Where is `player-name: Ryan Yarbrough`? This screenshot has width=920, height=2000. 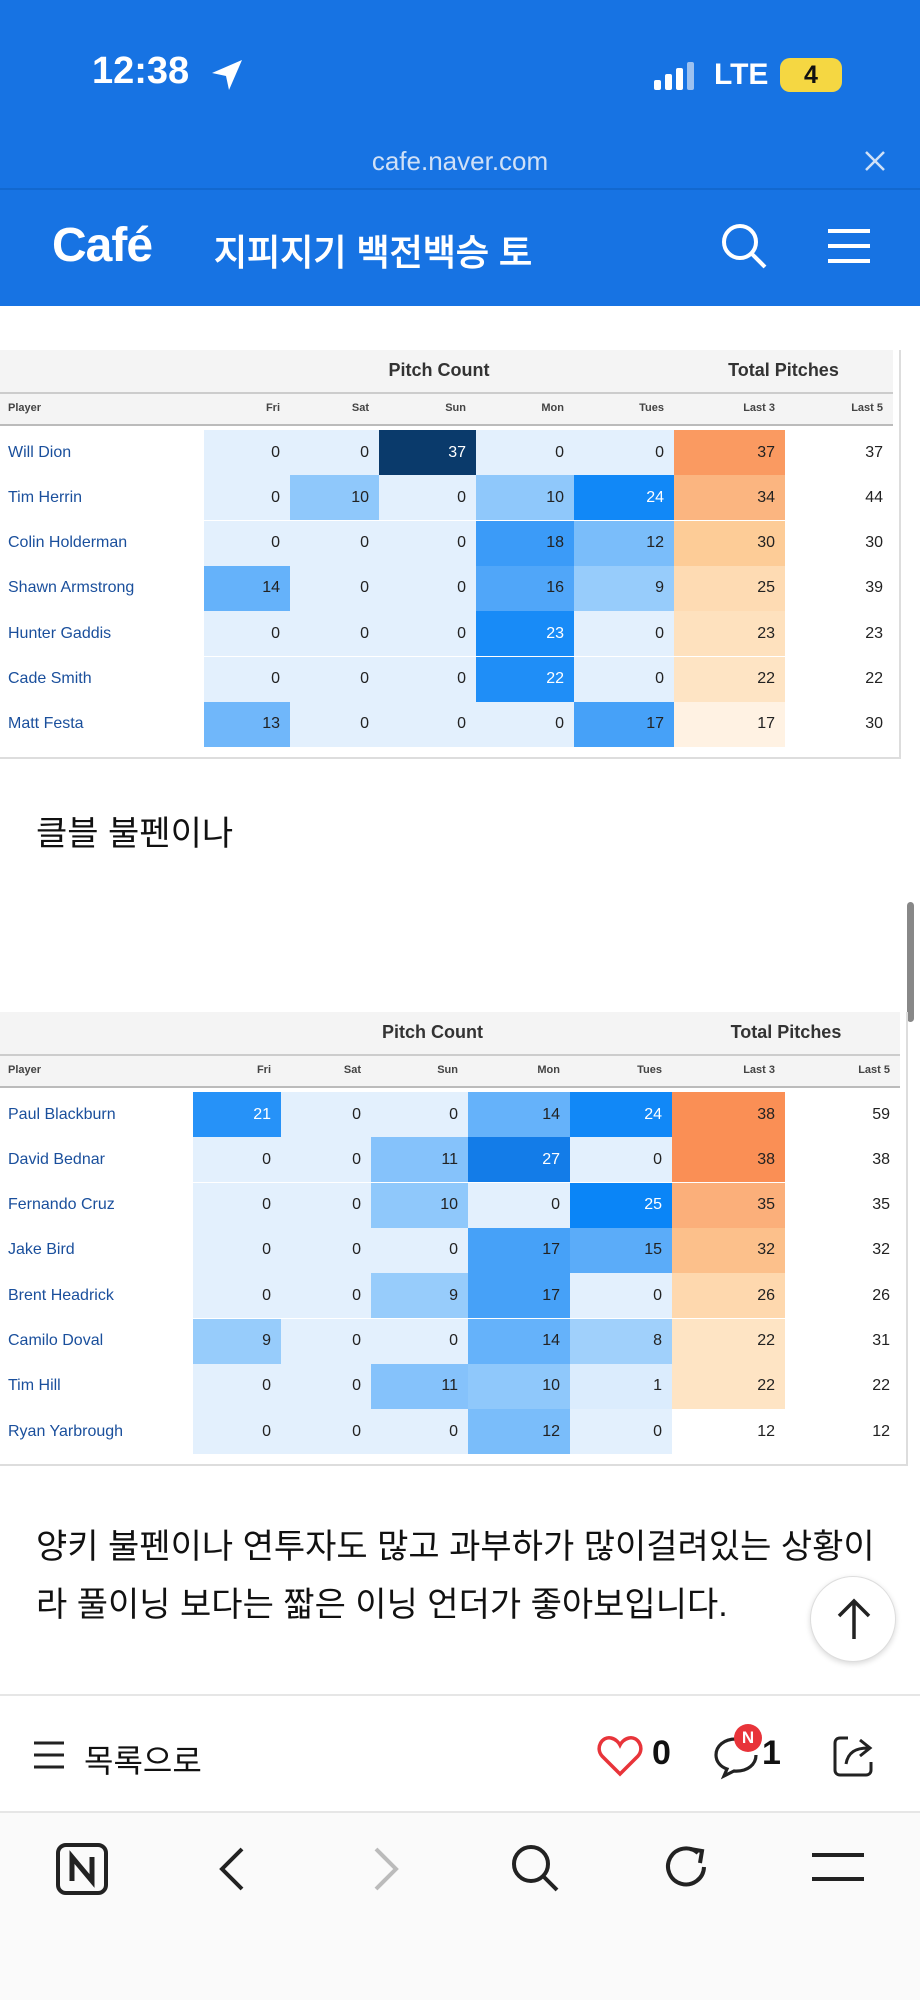
player-name: Ryan Yarbrough is located at coordinates (66, 1431).